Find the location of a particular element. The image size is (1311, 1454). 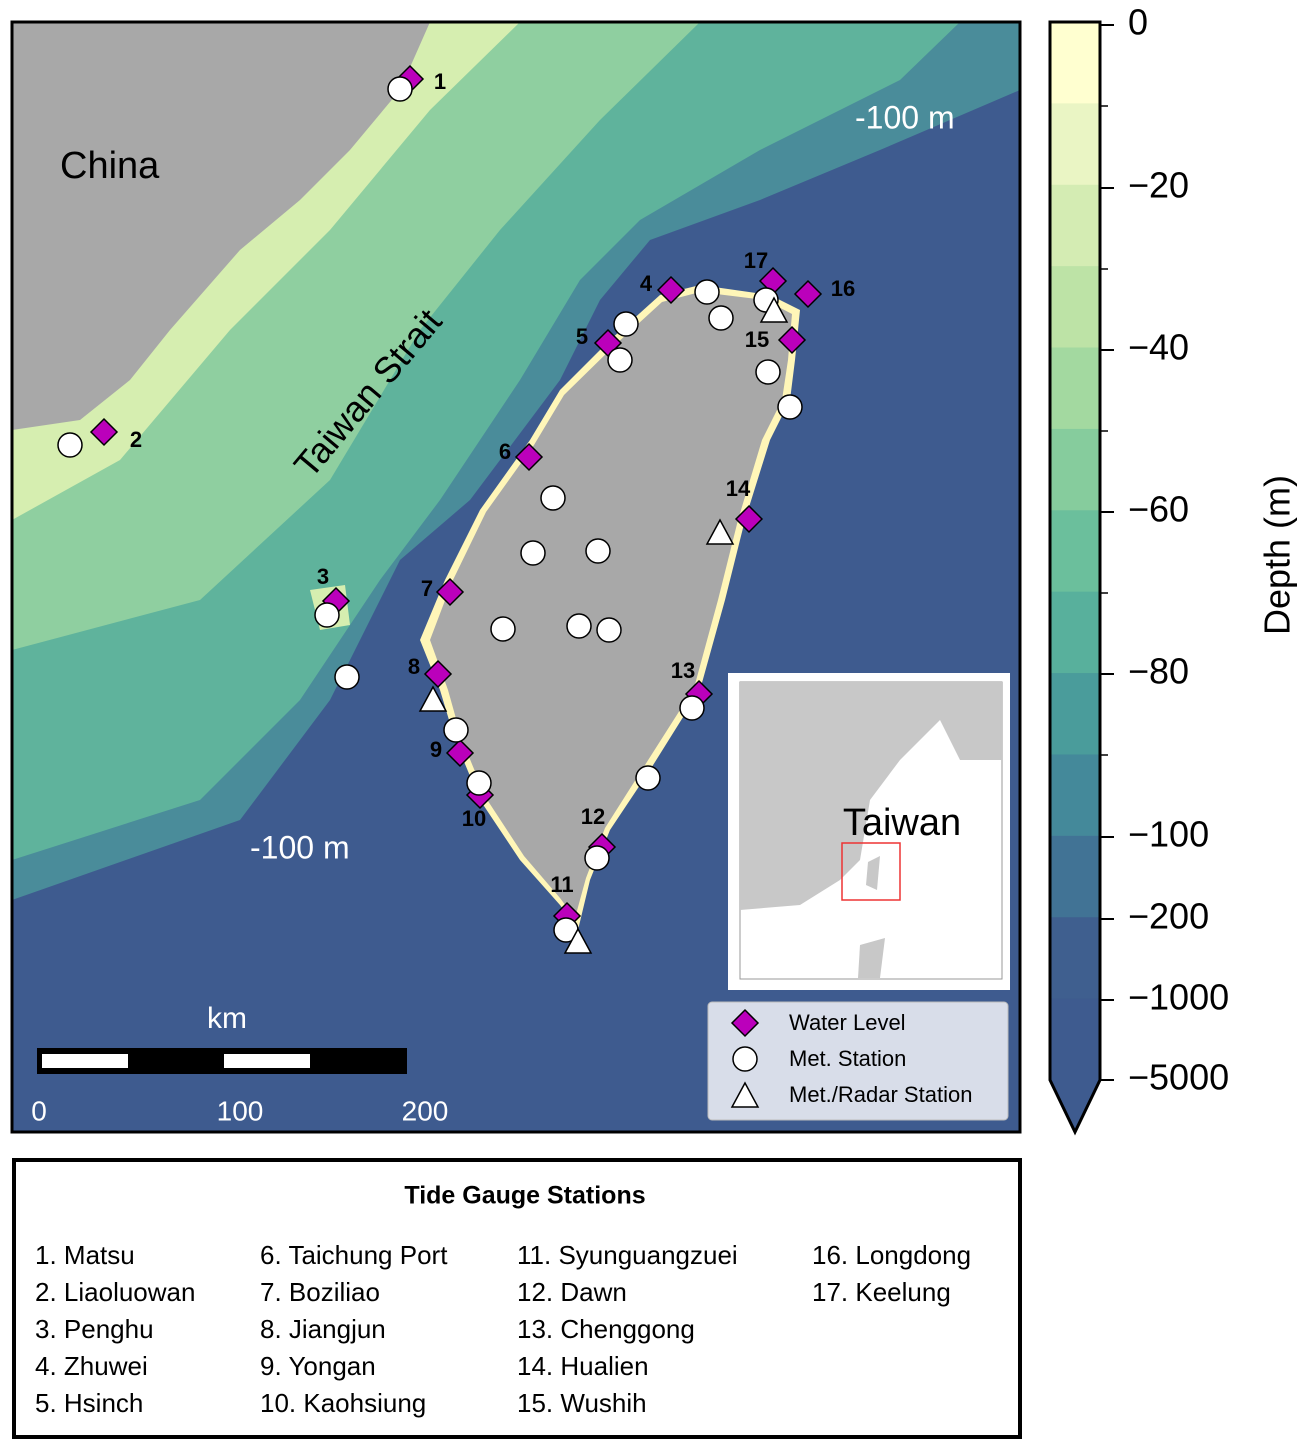

scale-bar: km 0 100 200 is located at coordinates (239, 1064).